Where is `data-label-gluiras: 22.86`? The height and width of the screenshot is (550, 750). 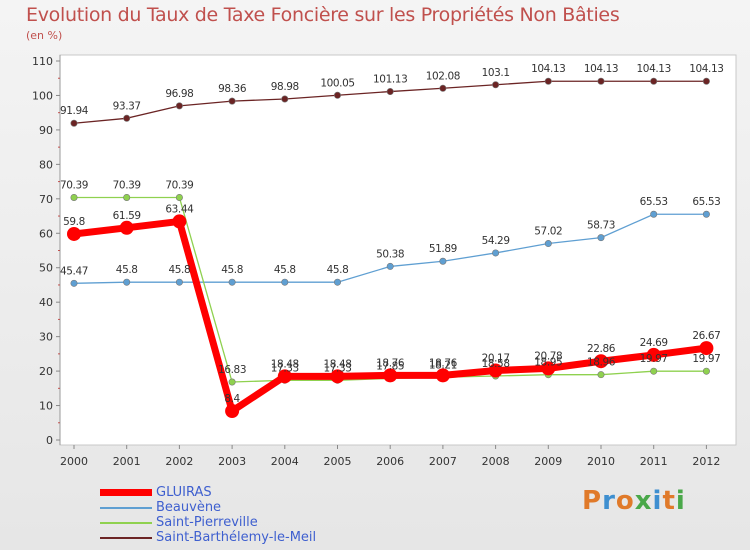
data-label-gluiras: 22.86 is located at coordinates (601, 349).